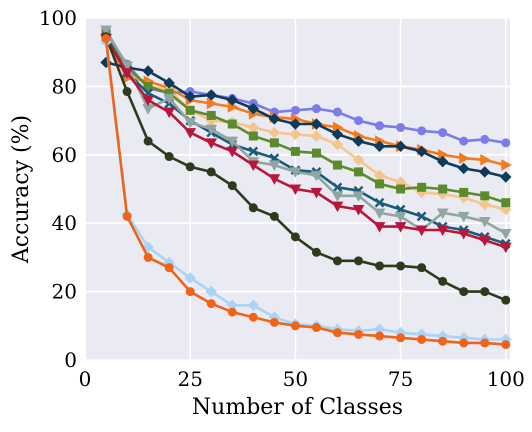 The width and height of the screenshot is (532, 432). I want to click on x-tick-label: 50, so click(295, 379).